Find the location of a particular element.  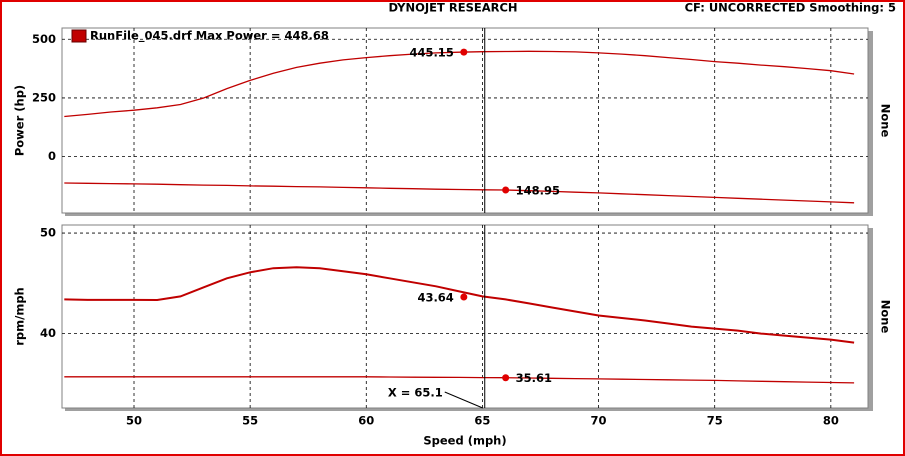

legend-label: RunFile_045.drf Max Power = 448.68 is located at coordinates (209, 36).